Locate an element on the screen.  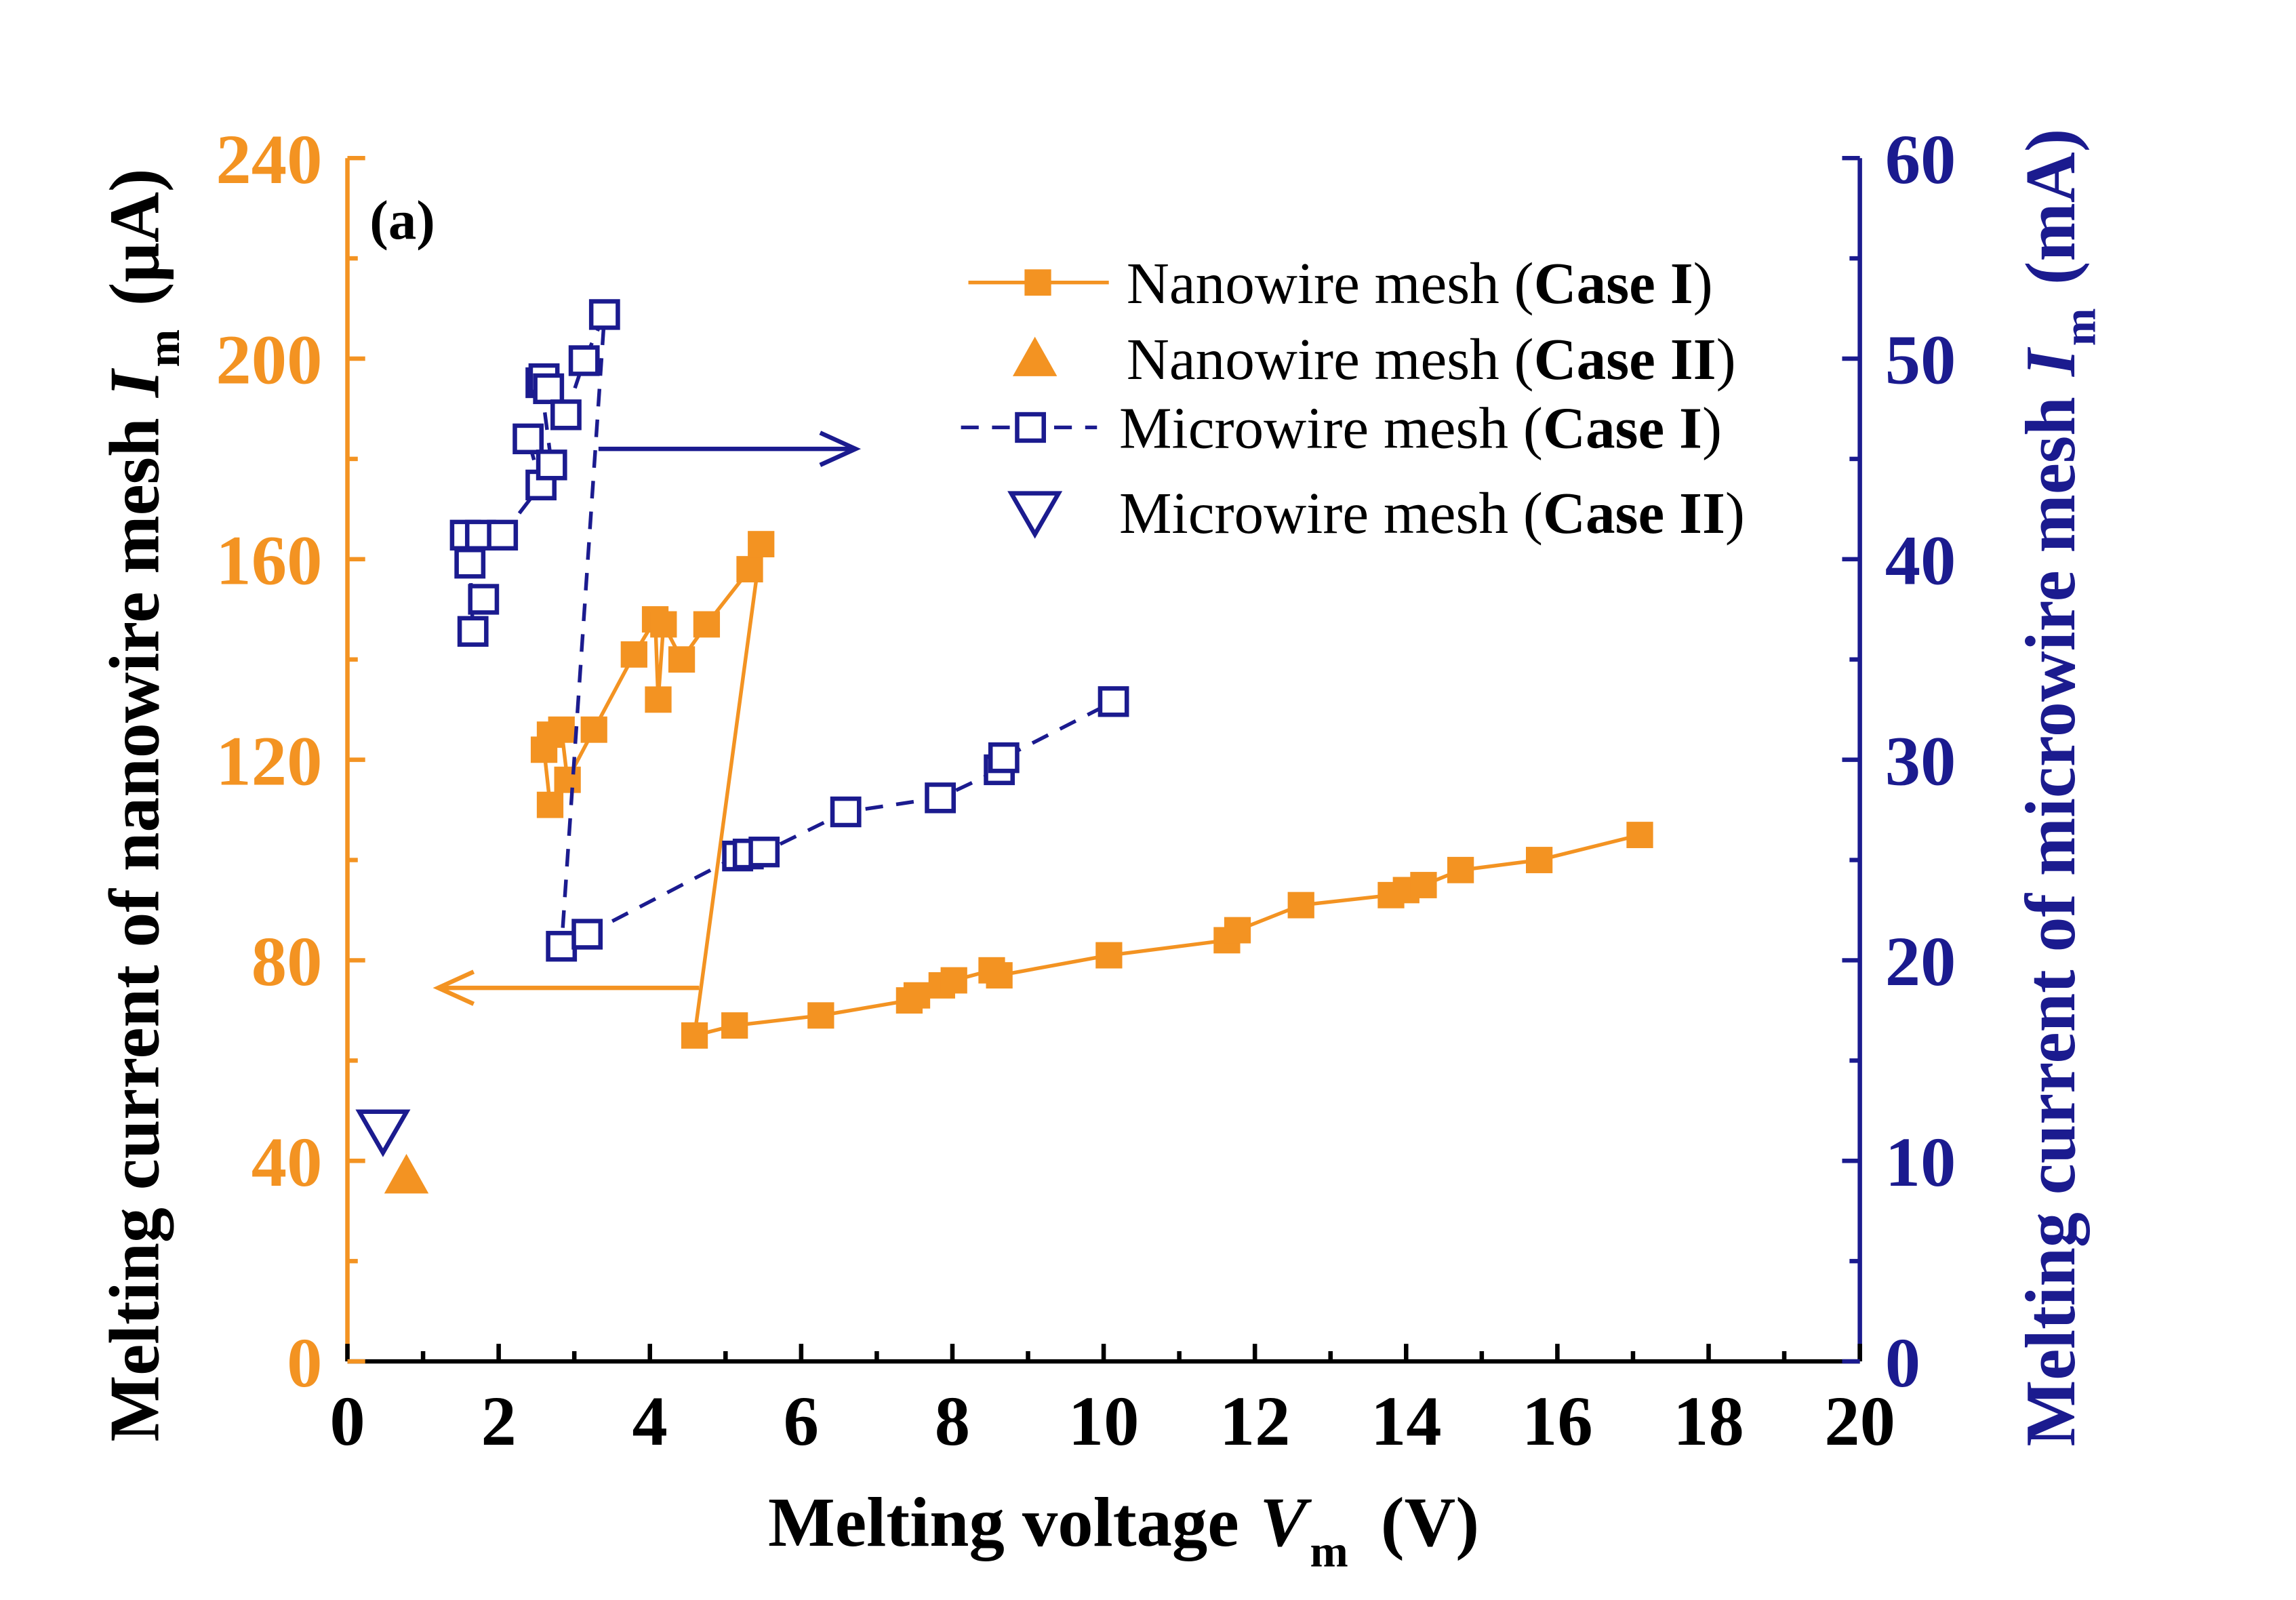
x-tick-label: 8 is located at coordinates (952, 1421).